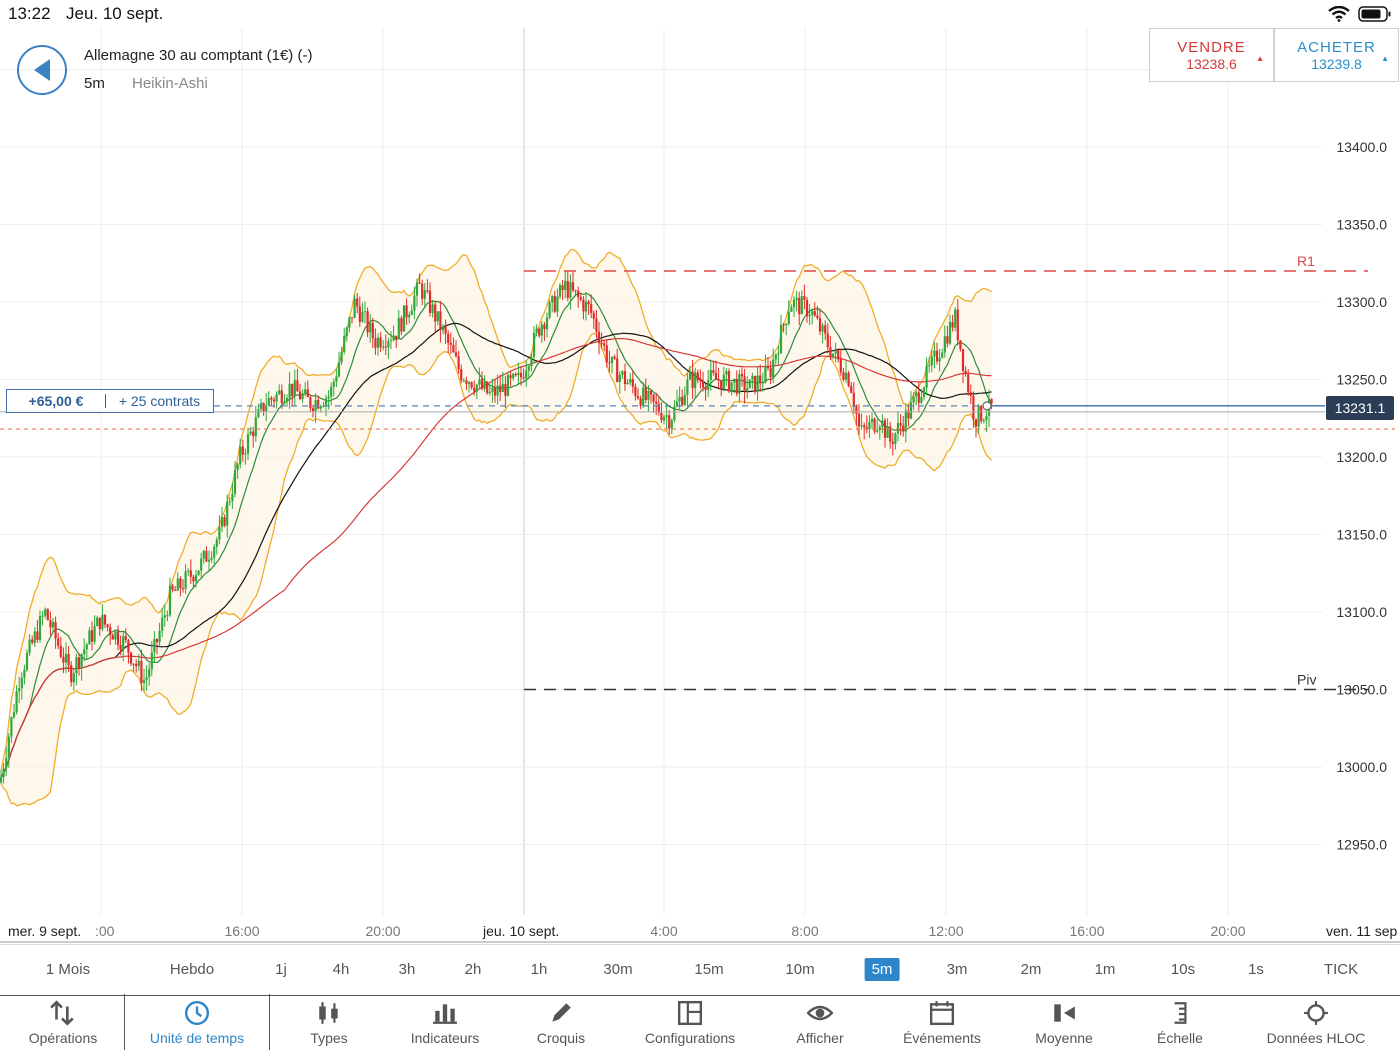 The image size is (1400, 1051). I want to click on x-tick-label: 12:00, so click(945, 931).